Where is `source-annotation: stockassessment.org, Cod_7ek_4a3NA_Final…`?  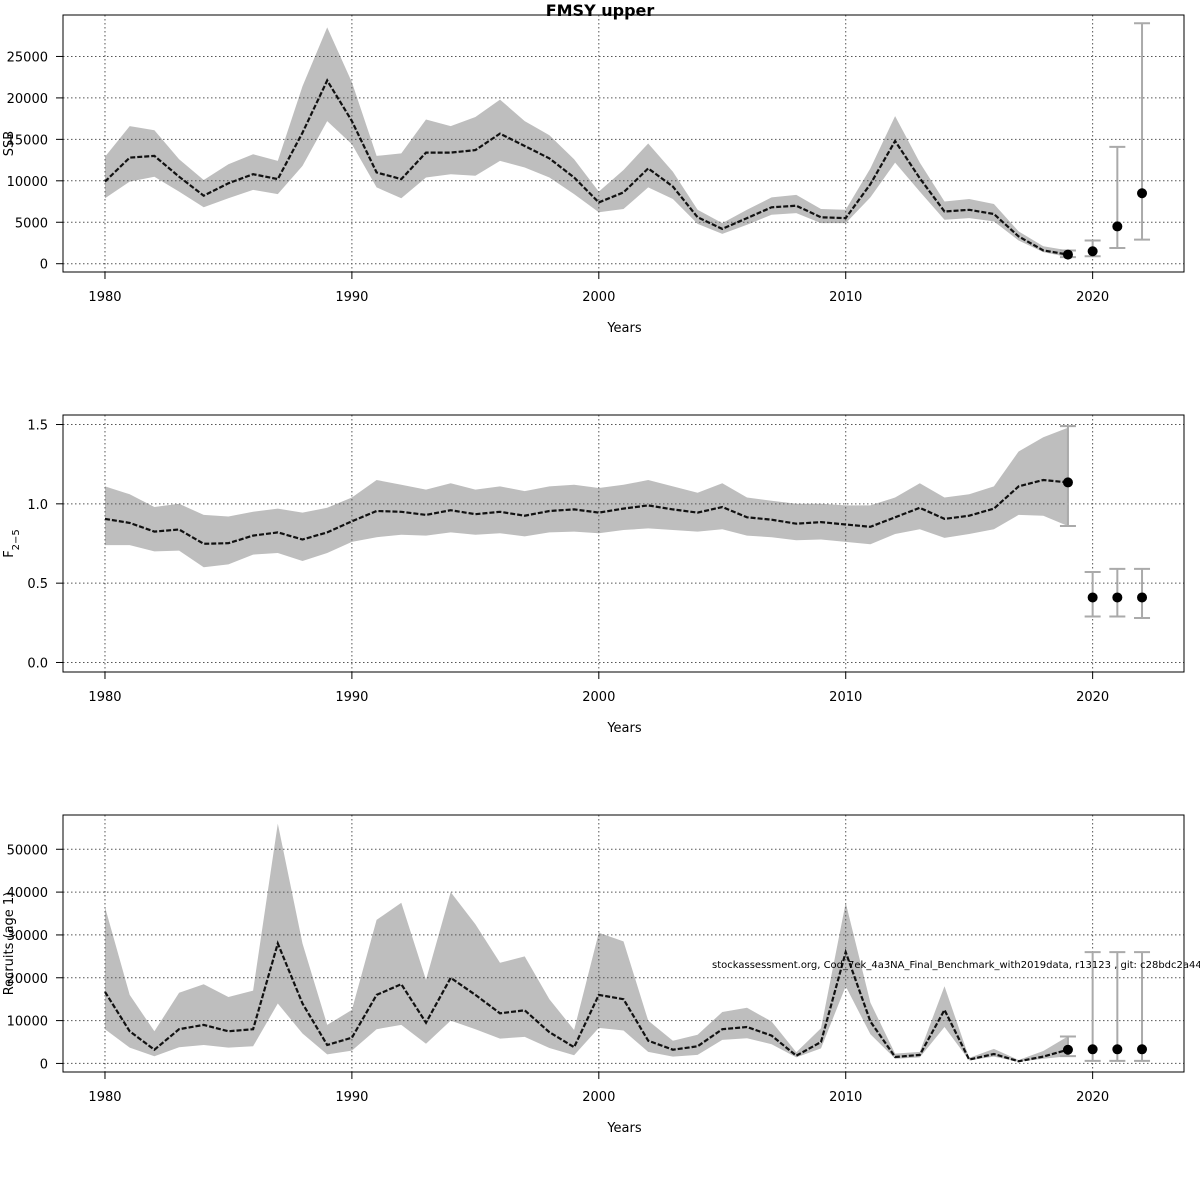 source-annotation: stockassessment.org, Cod_7ek_4a3NA_Final… is located at coordinates (956, 965).